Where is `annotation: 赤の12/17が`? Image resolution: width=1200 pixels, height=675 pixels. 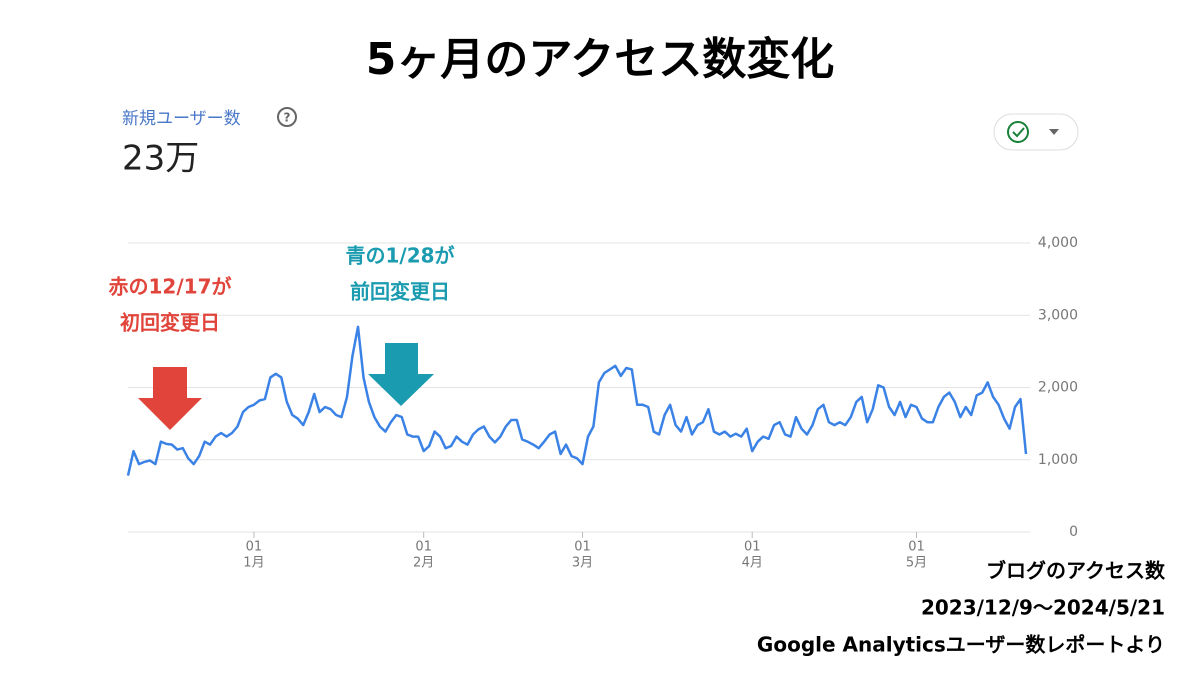
annotation: 赤の12/17が is located at coordinates (170, 287).